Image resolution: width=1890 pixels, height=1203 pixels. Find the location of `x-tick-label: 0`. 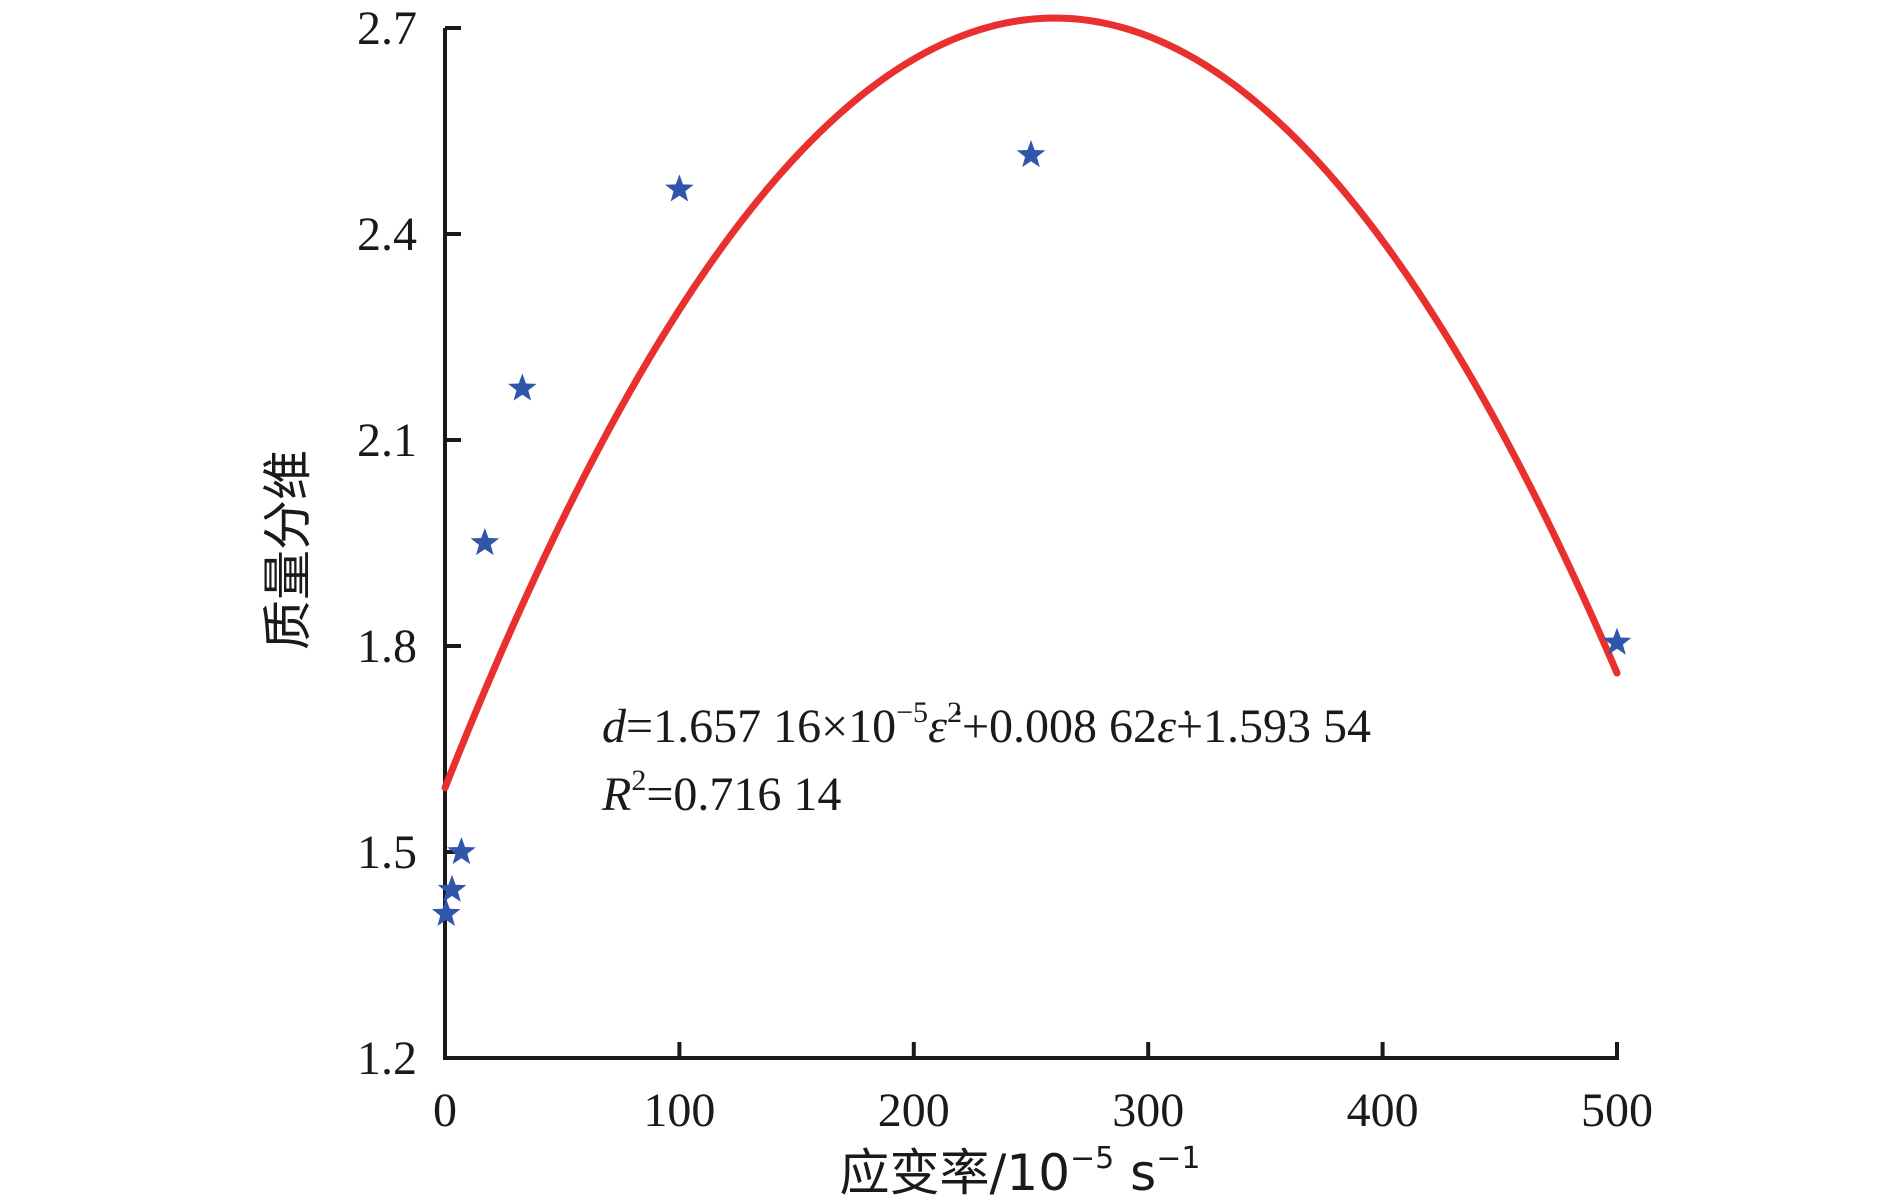

x-tick-label: 0 is located at coordinates (445, 1110).